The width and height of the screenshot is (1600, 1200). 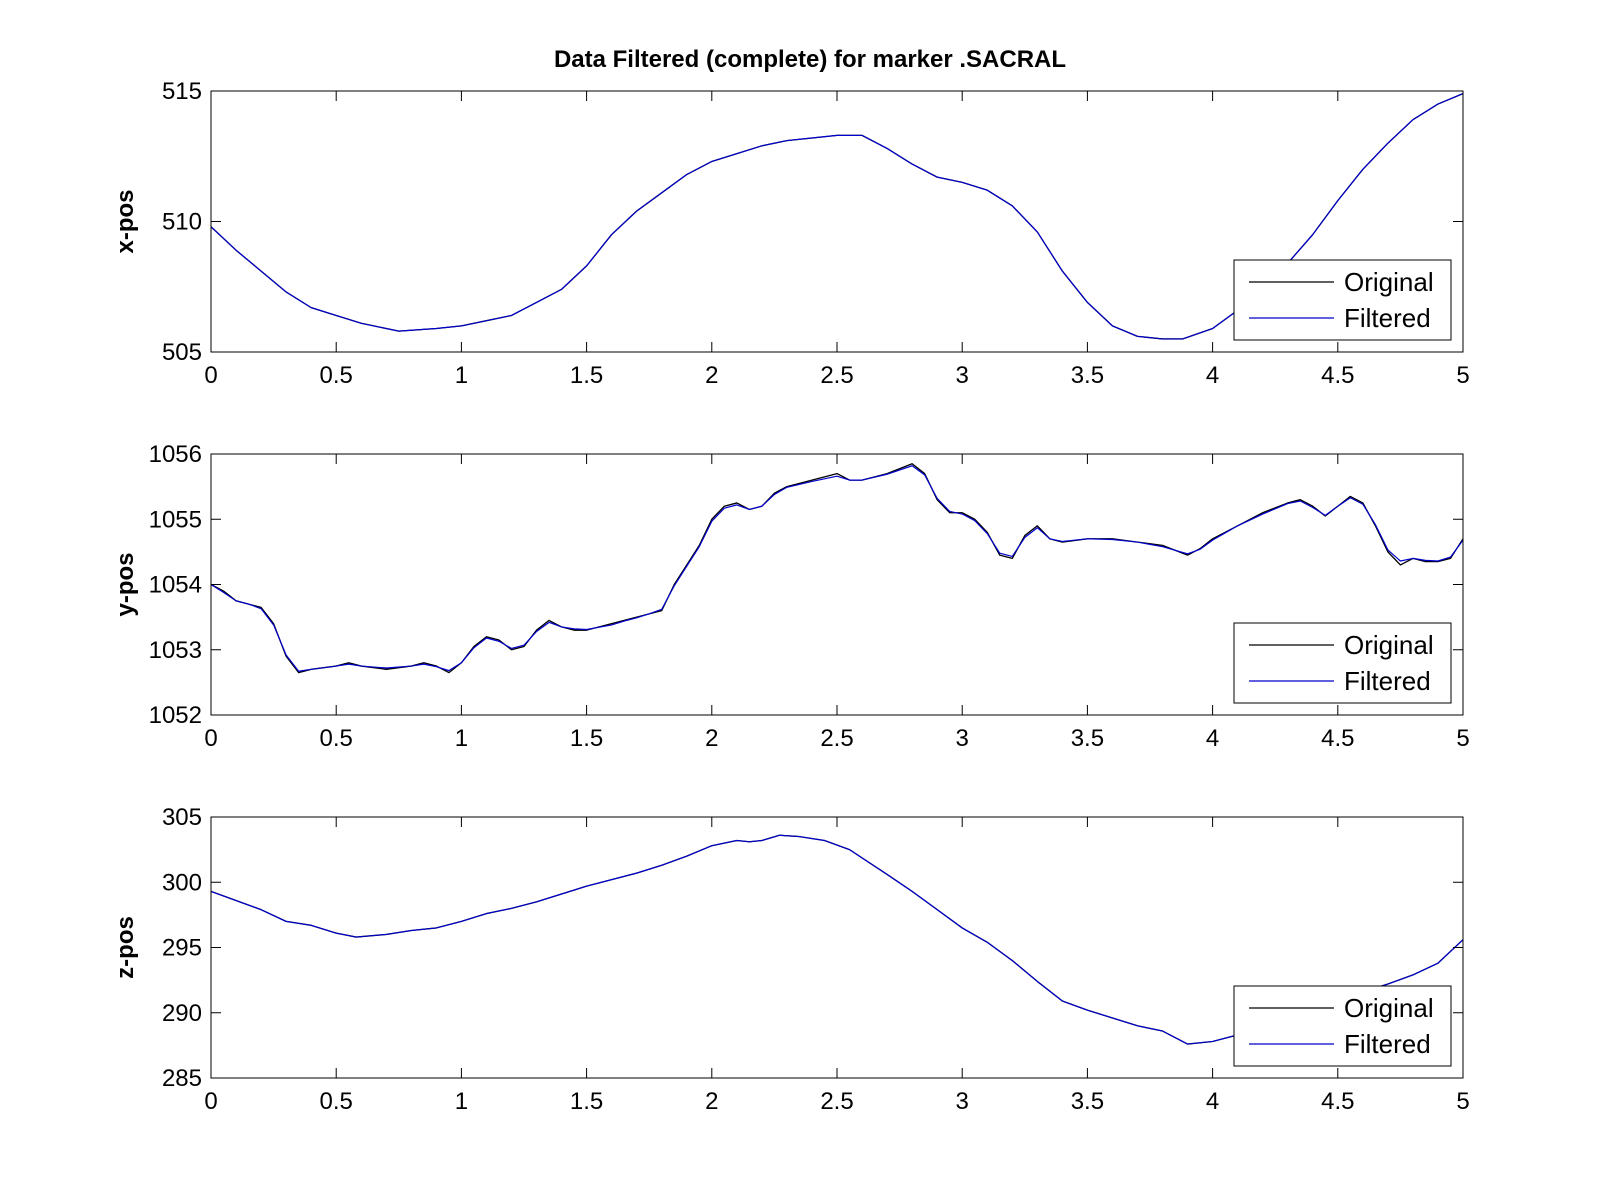 I want to click on y-tick-label: 300, so click(x=182, y=882).